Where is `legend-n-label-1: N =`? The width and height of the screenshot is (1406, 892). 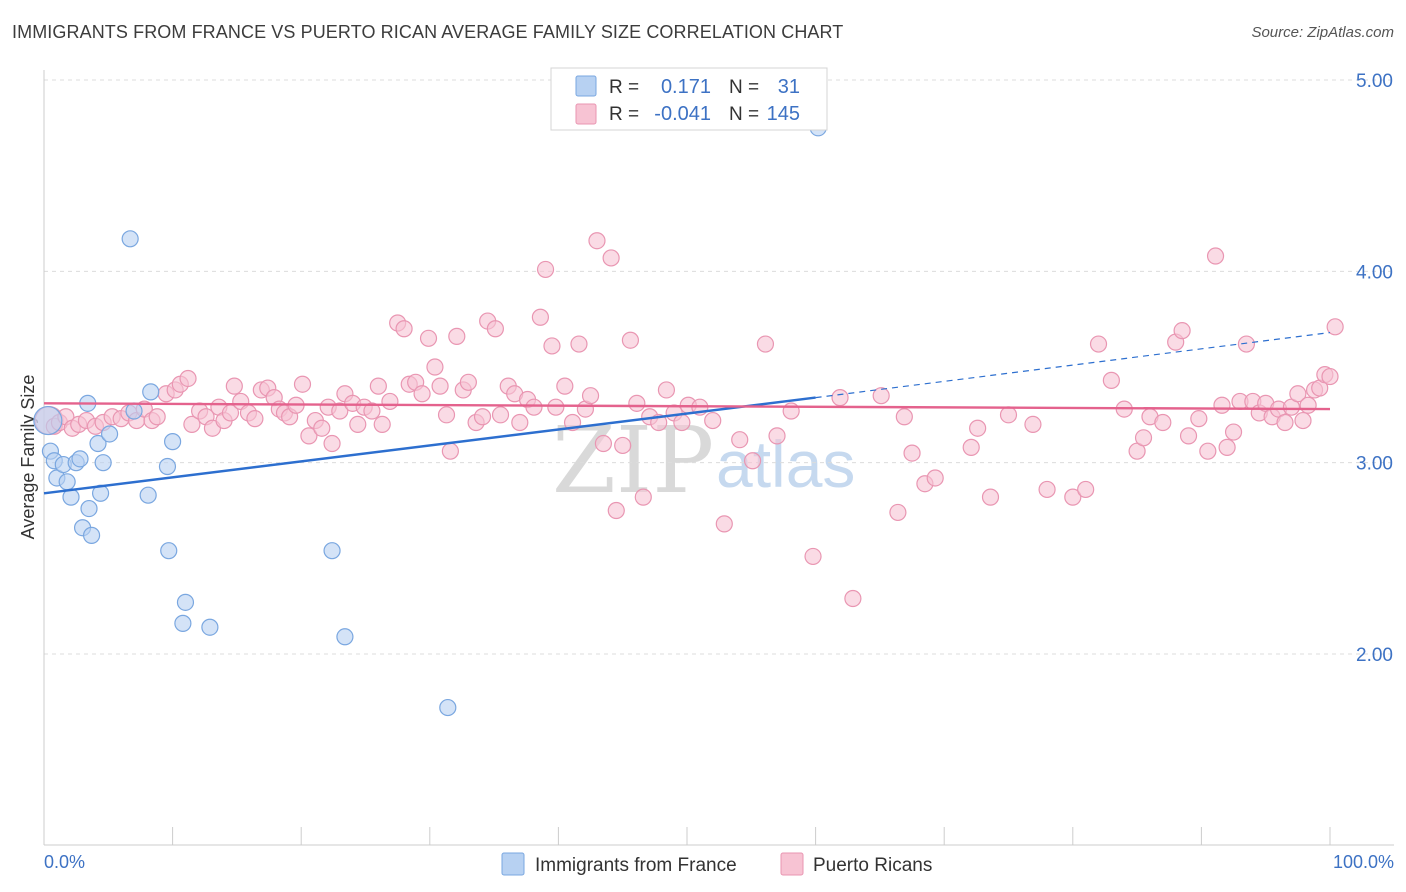 legend-n-label-1: N = is located at coordinates (744, 87).